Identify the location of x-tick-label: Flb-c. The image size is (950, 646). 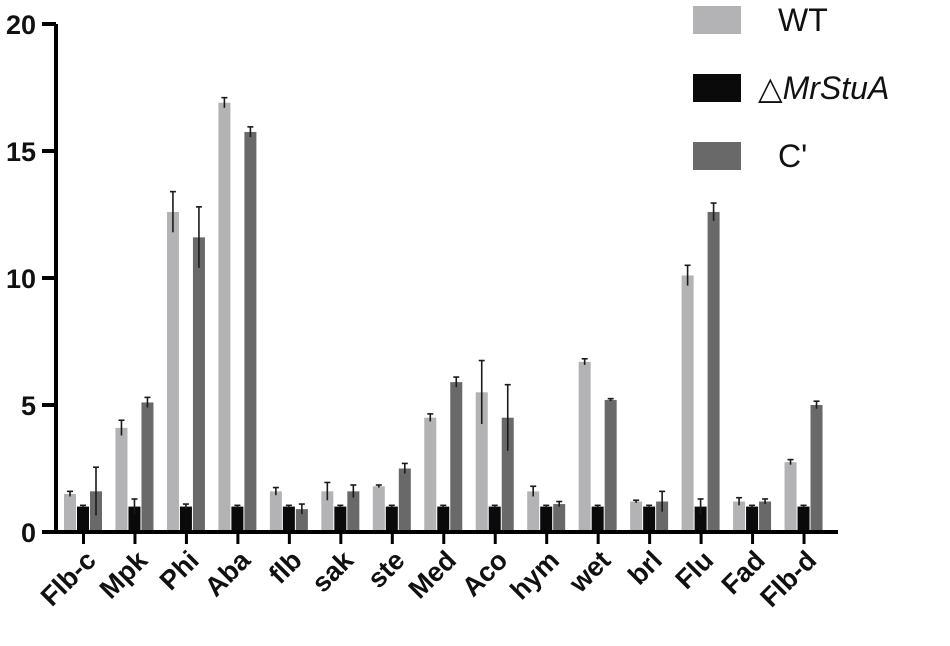
(68, 578).